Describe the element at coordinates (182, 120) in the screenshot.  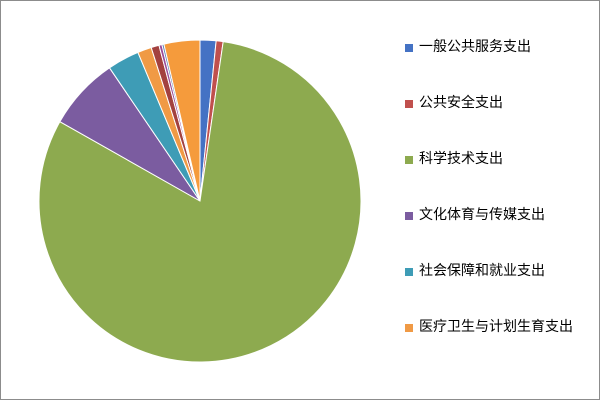
I see `pie-slice` at that location.